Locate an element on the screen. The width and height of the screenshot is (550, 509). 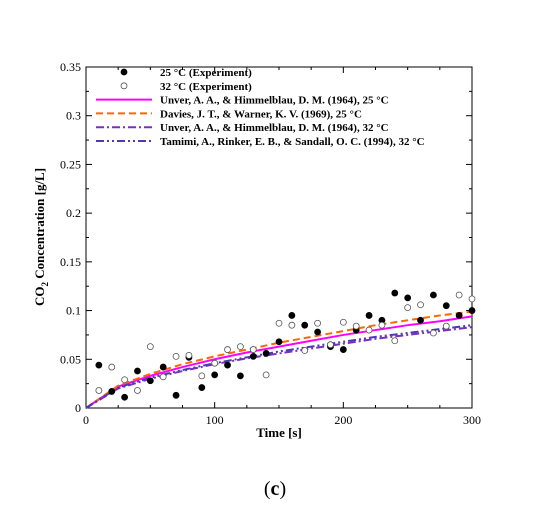
caption-suffix: ) is located at coordinates (282, 489).